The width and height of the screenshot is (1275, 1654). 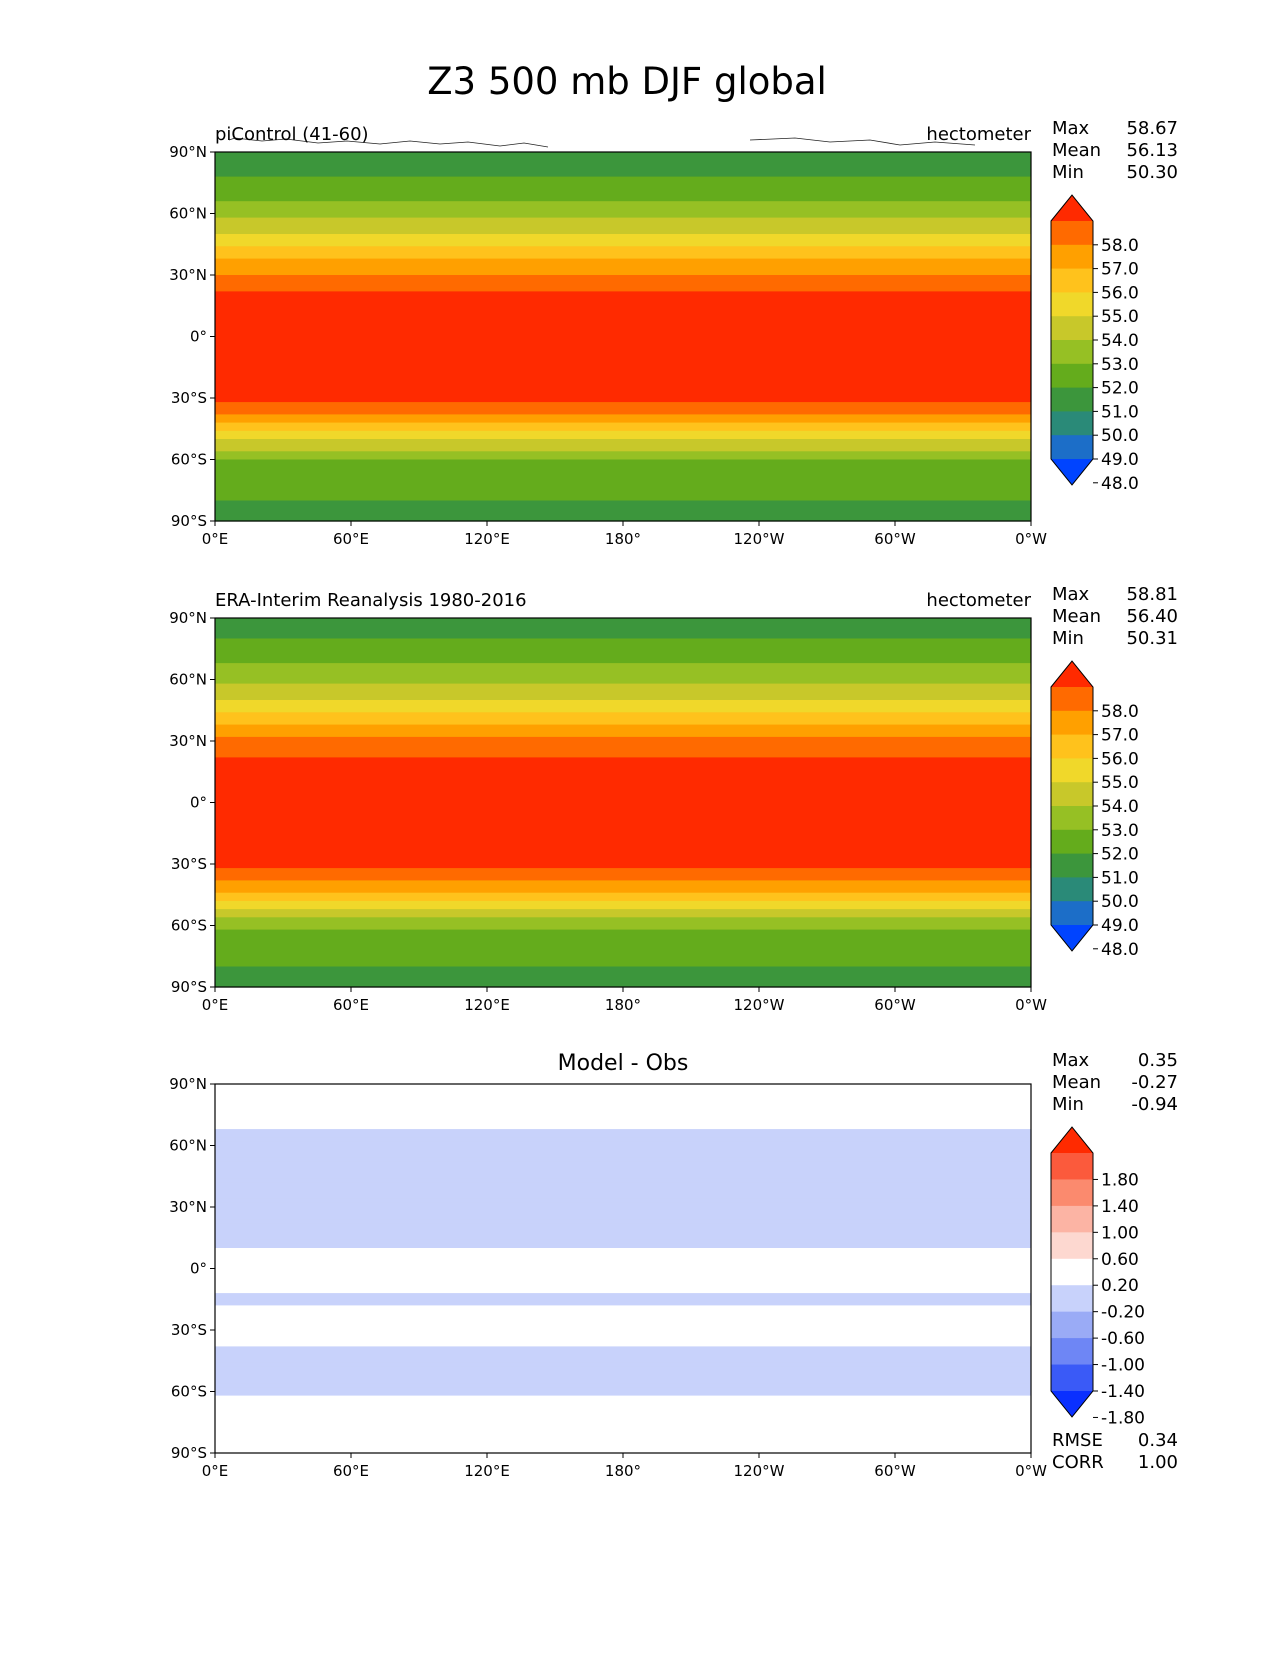 I want to click on x-tick-label: 120°W, so click(x=759, y=1005).